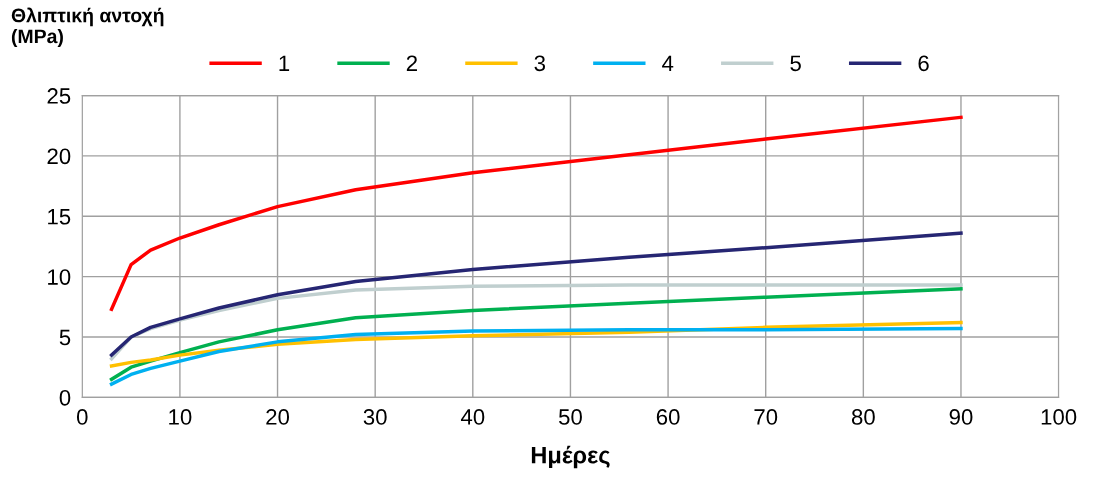 This screenshot has width=1097, height=503. What do you see at coordinates (863, 417) in the screenshot?
I see `x-tick-label: 80` at bounding box center [863, 417].